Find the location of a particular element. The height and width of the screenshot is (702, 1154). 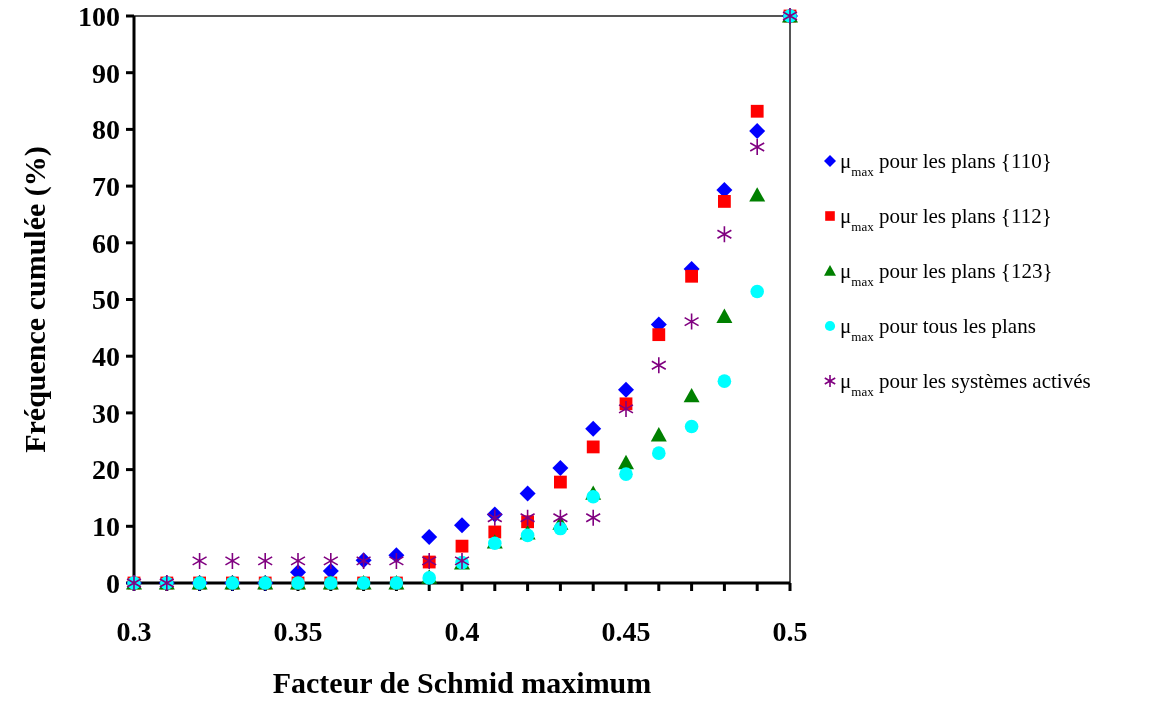

y-axis-title: Fréquence cumulée (%) is located at coordinates (35, 299).